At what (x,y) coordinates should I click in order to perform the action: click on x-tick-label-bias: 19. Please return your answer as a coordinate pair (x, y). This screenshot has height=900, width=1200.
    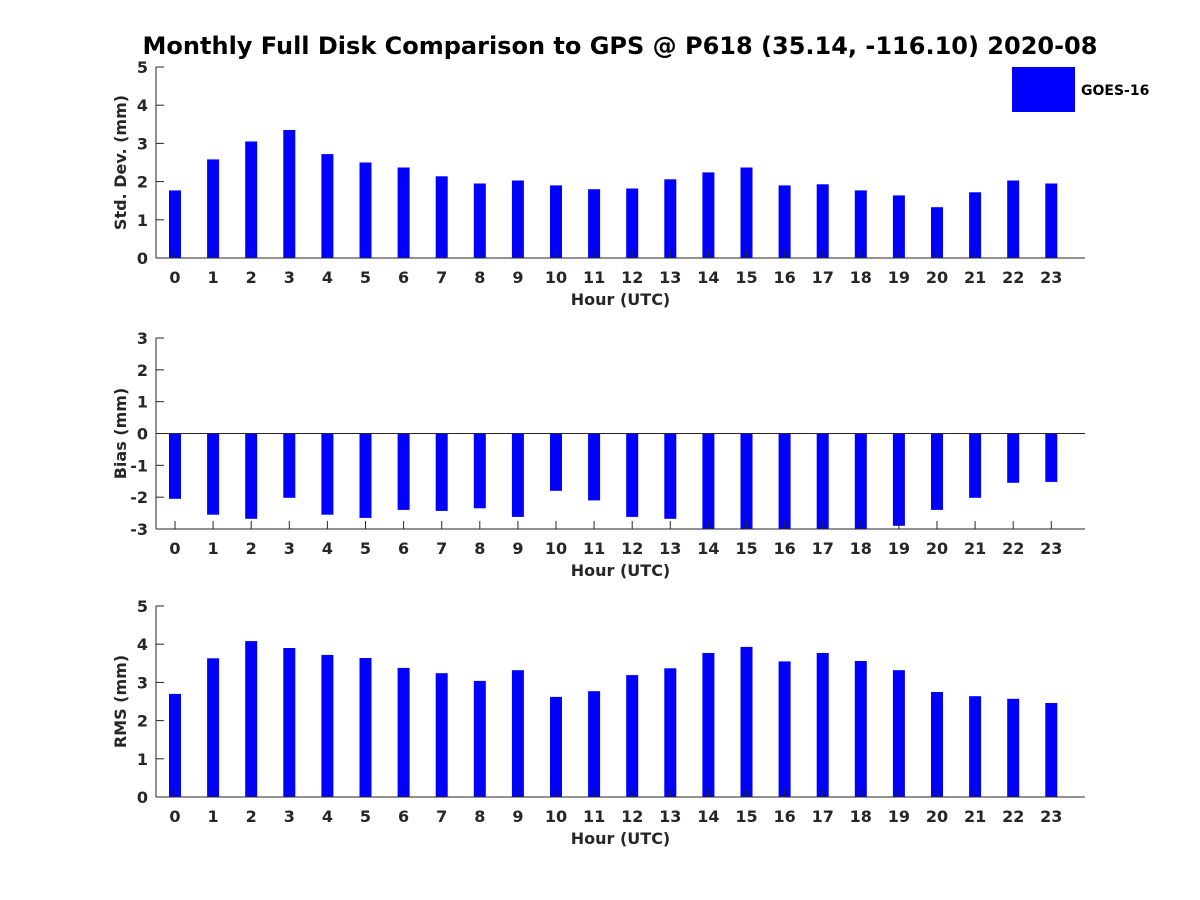
    Looking at the image, I should click on (899, 548).